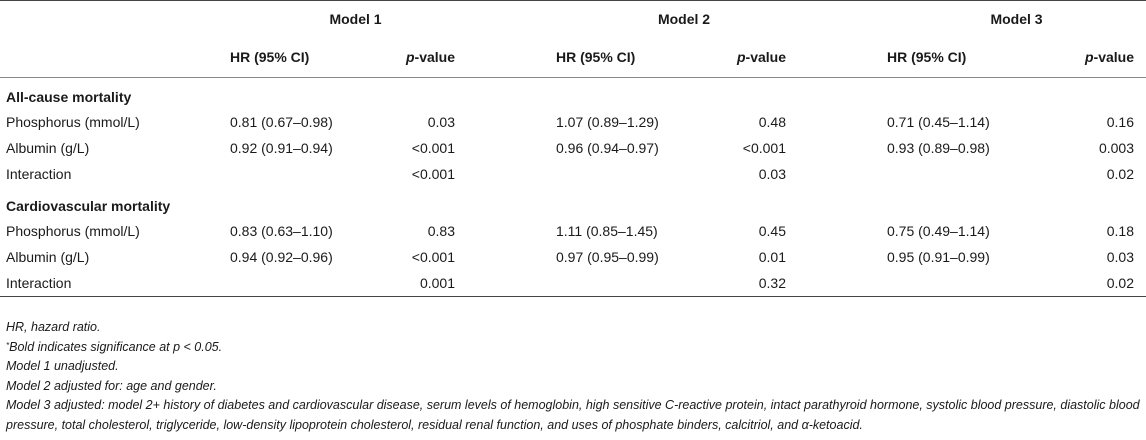  Describe the element at coordinates (281, 231) in the screenshot. I see `hr-cell: 0.83 (0.63–1.10)` at that location.